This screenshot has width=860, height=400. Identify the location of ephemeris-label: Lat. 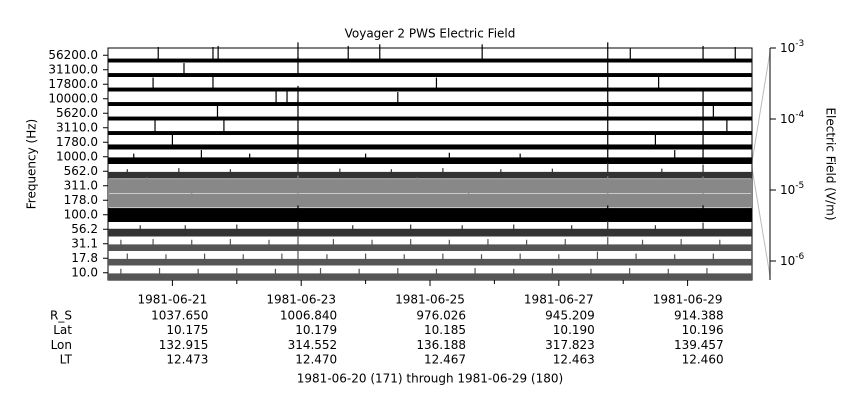
(62, 330).